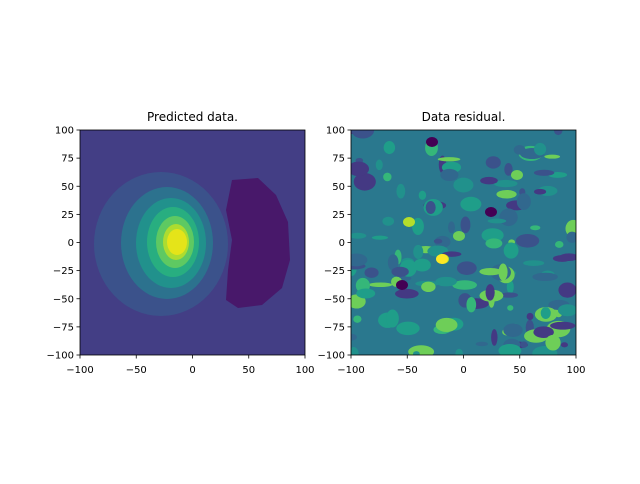 The height and width of the screenshot is (484, 640). What do you see at coordinates (64, 131) in the screenshot?
I see `y-tick-label: 100` at bounding box center [64, 131].